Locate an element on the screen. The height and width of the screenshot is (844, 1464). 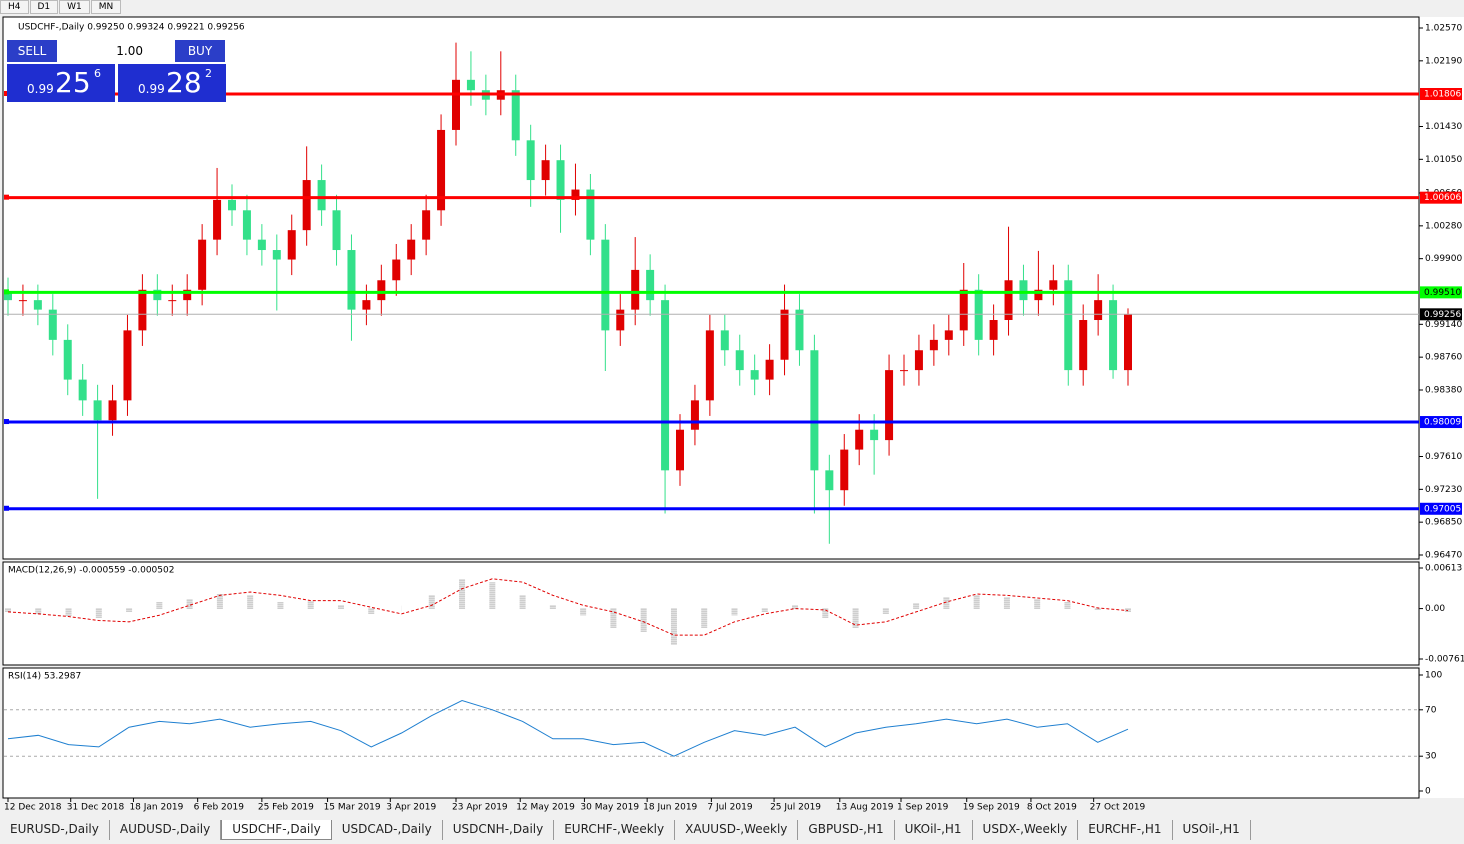
chart-tab: USDCHF-,Daily is located at coordinates (276, 830).